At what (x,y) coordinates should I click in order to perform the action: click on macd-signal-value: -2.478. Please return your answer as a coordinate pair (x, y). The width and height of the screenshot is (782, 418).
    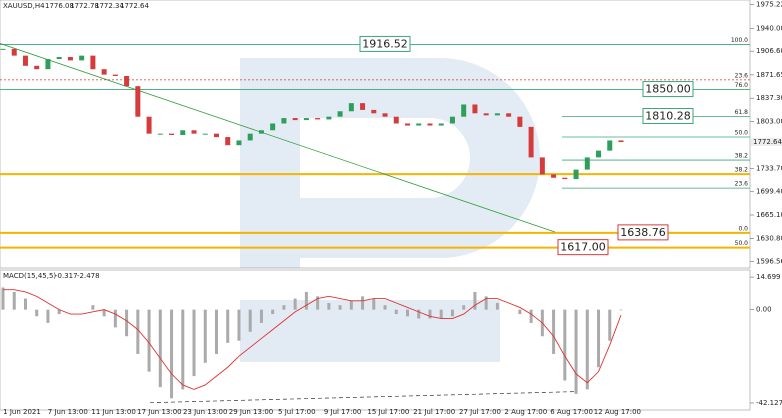
    Looking at the image, I should click on (88, 276).